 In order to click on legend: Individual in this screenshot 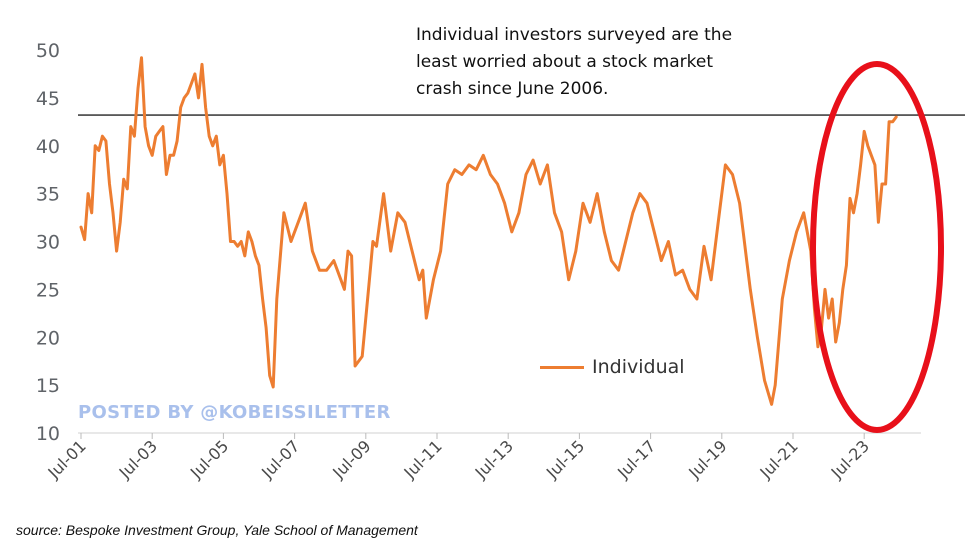, I will do `click(612, 367)`.